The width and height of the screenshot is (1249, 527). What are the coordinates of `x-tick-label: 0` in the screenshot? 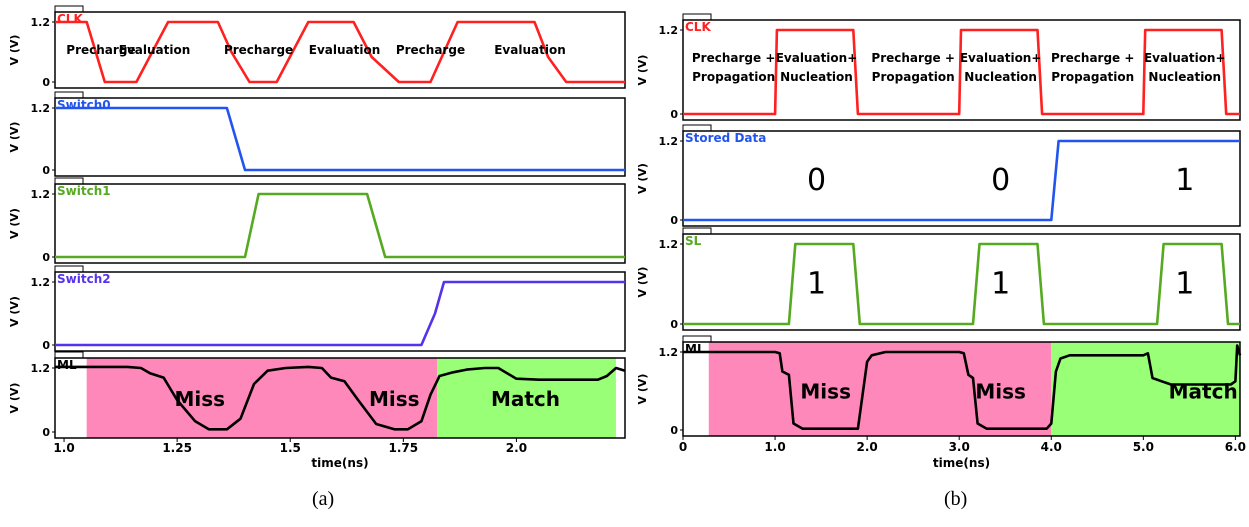 It's located at (683, 447).